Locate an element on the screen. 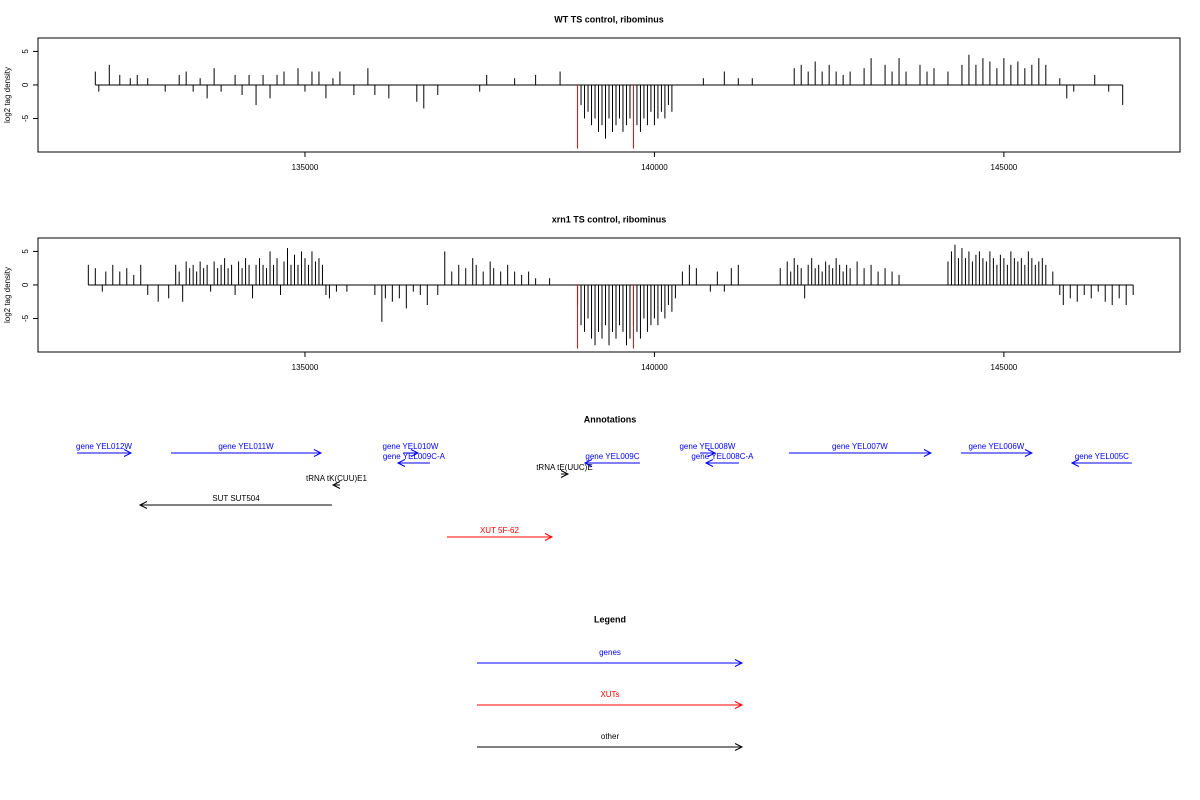 Image resolution: width=1200 pixels, height=800 pixels. legend-label: genes is located at coordinates (610, 652).